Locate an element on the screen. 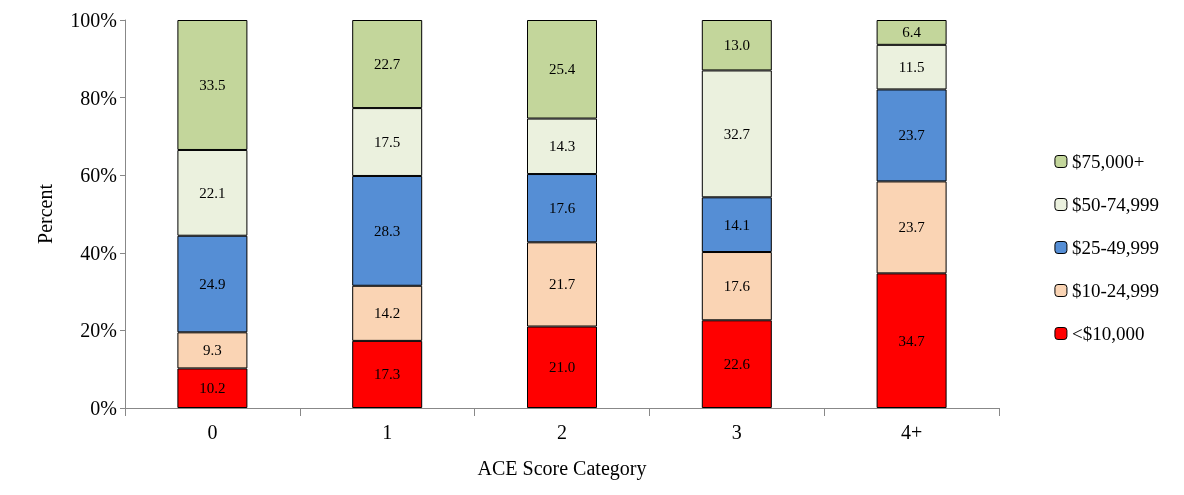 This screenshot has height=495, width=1184. data-label: 6.4 is located at coordinates (912, 32).